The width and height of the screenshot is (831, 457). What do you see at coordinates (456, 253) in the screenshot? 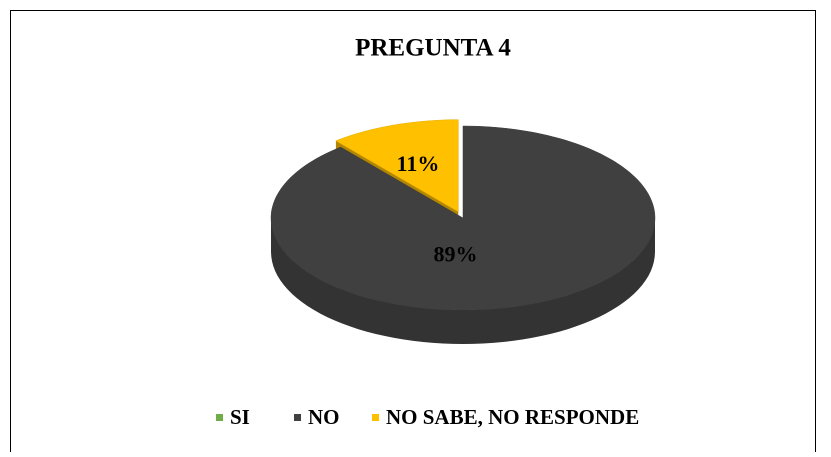
I see `data-label: 89%` at bounding box center [456, 253].